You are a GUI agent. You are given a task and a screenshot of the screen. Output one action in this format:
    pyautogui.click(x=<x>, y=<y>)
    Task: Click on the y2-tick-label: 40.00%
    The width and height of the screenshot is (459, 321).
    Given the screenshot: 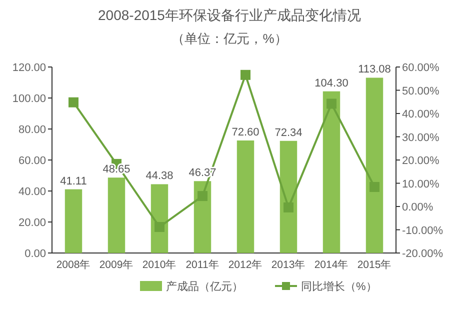 What is the action you would take?
    pyautogui.click(x=421, y=114)
    